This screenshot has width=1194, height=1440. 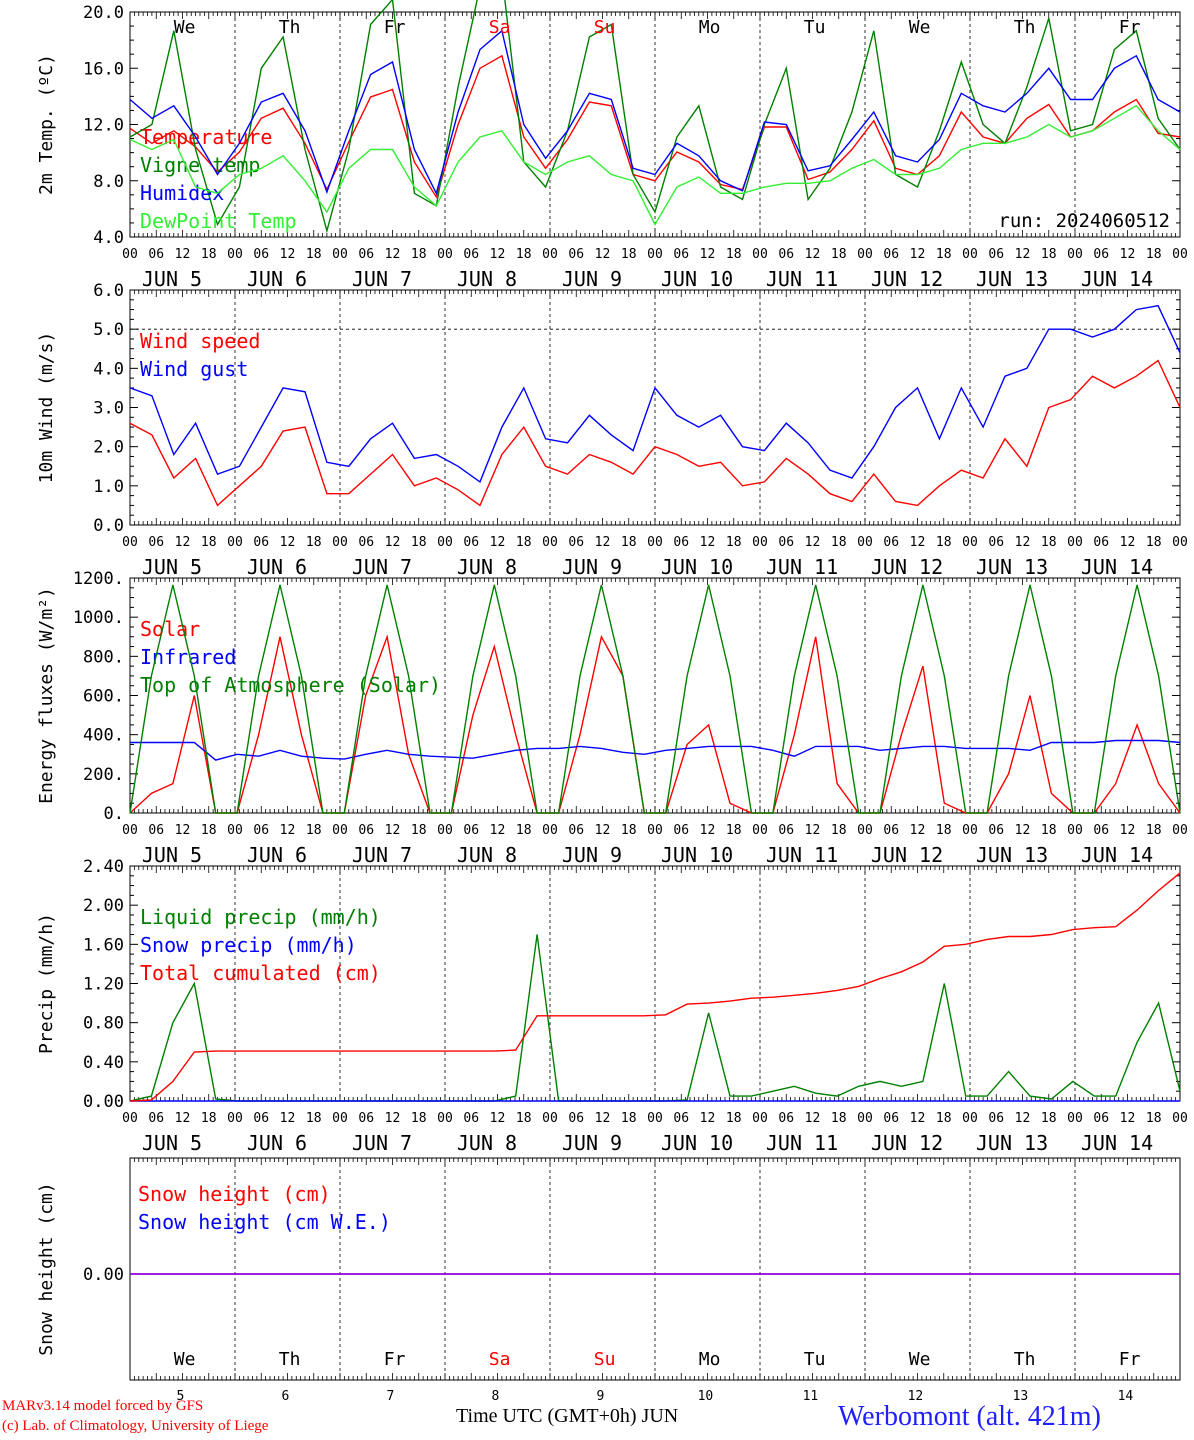 I want to click on series-line-humidex, so click(x=655, y=112).